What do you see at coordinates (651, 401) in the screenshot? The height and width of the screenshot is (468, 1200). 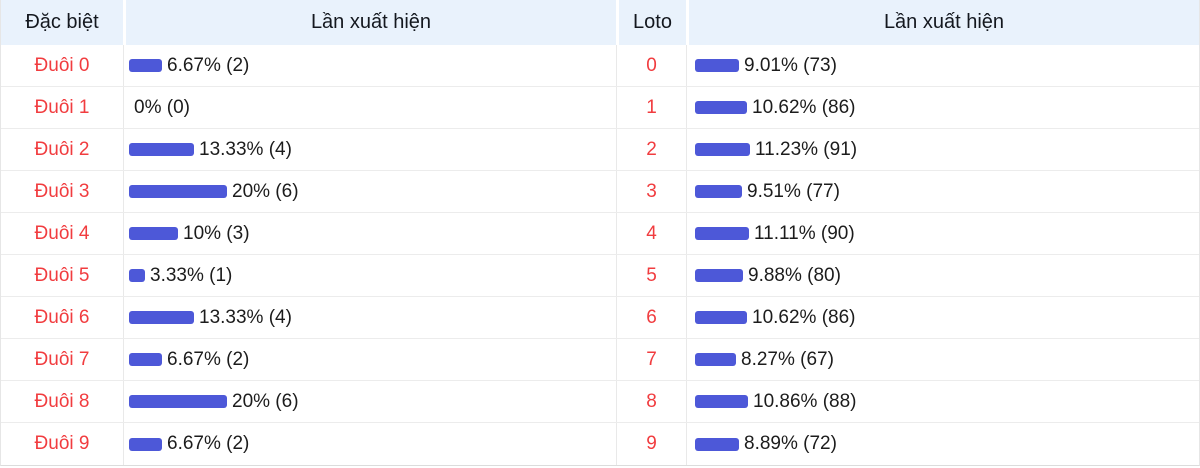 I see `loto-digit-label: 8` at bounding box center [651, 401].